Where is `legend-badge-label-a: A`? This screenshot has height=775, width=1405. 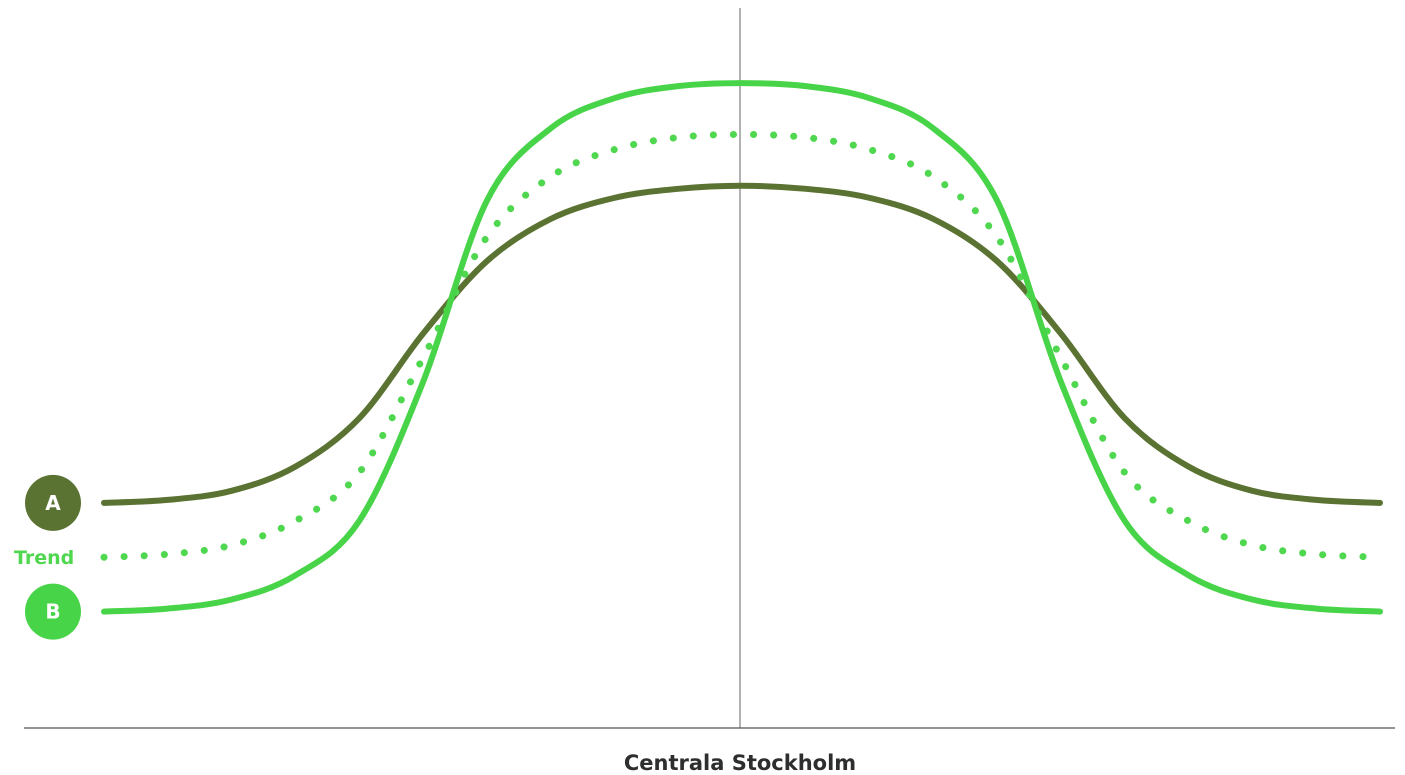
legend-badge-label-a: A is located at coordinates (53, 503).